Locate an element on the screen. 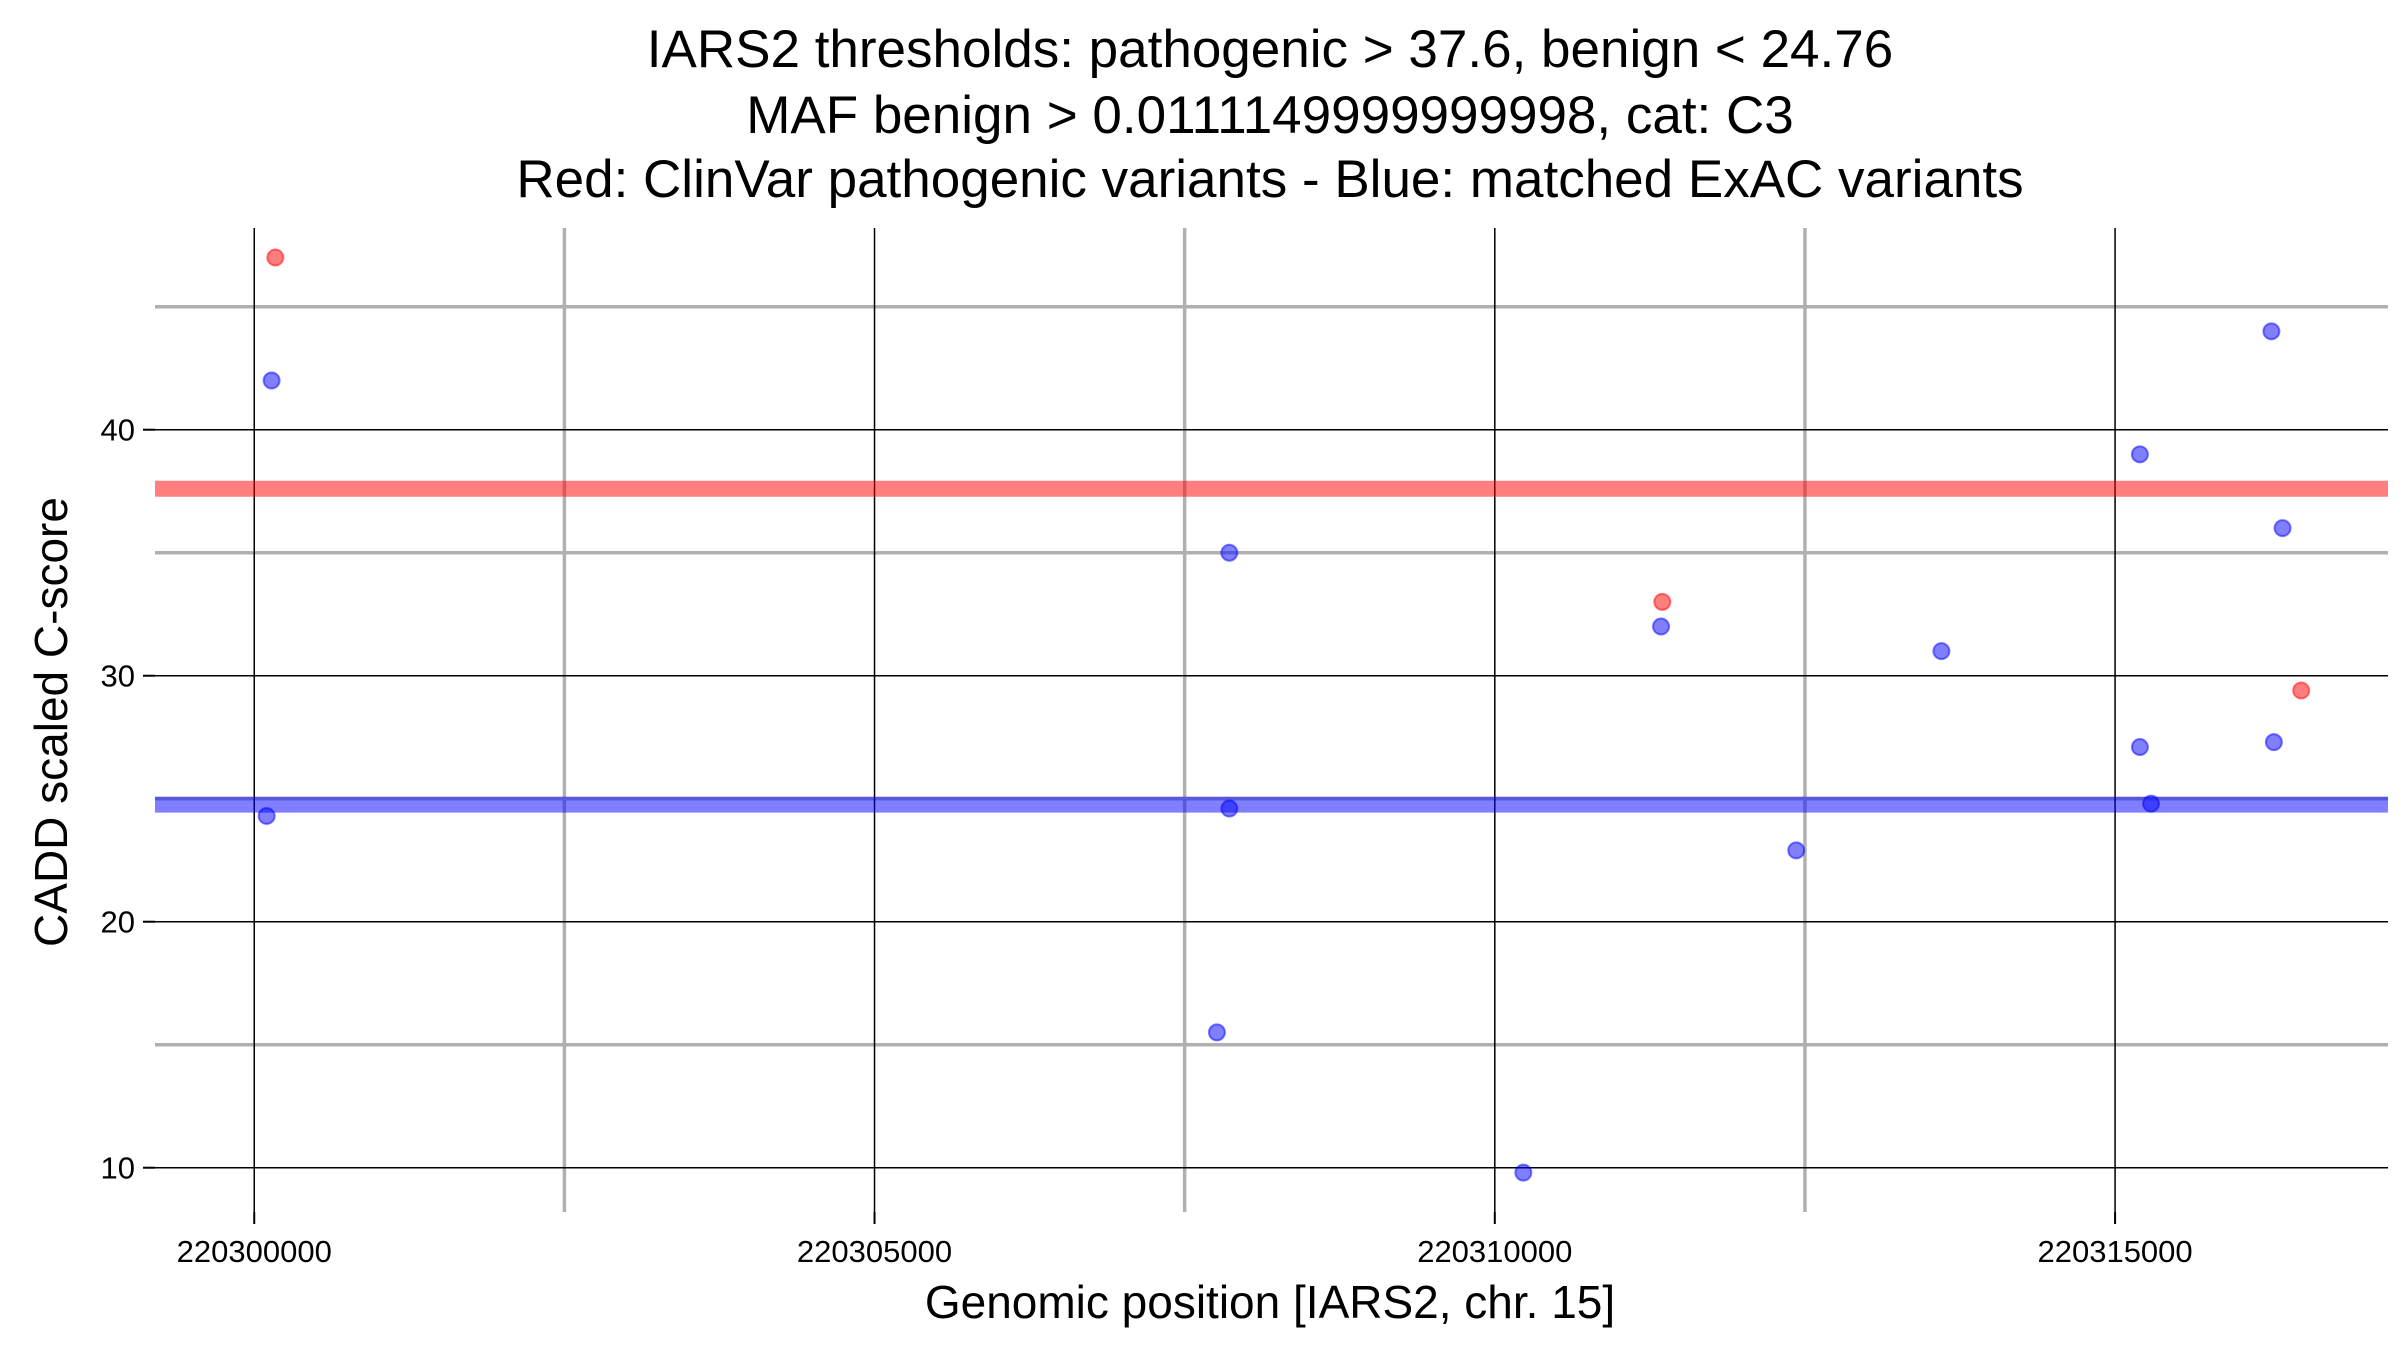  x-axis-title: Genomic position [IARS2, chr. 15] is located at coordinates (1270, 1302).